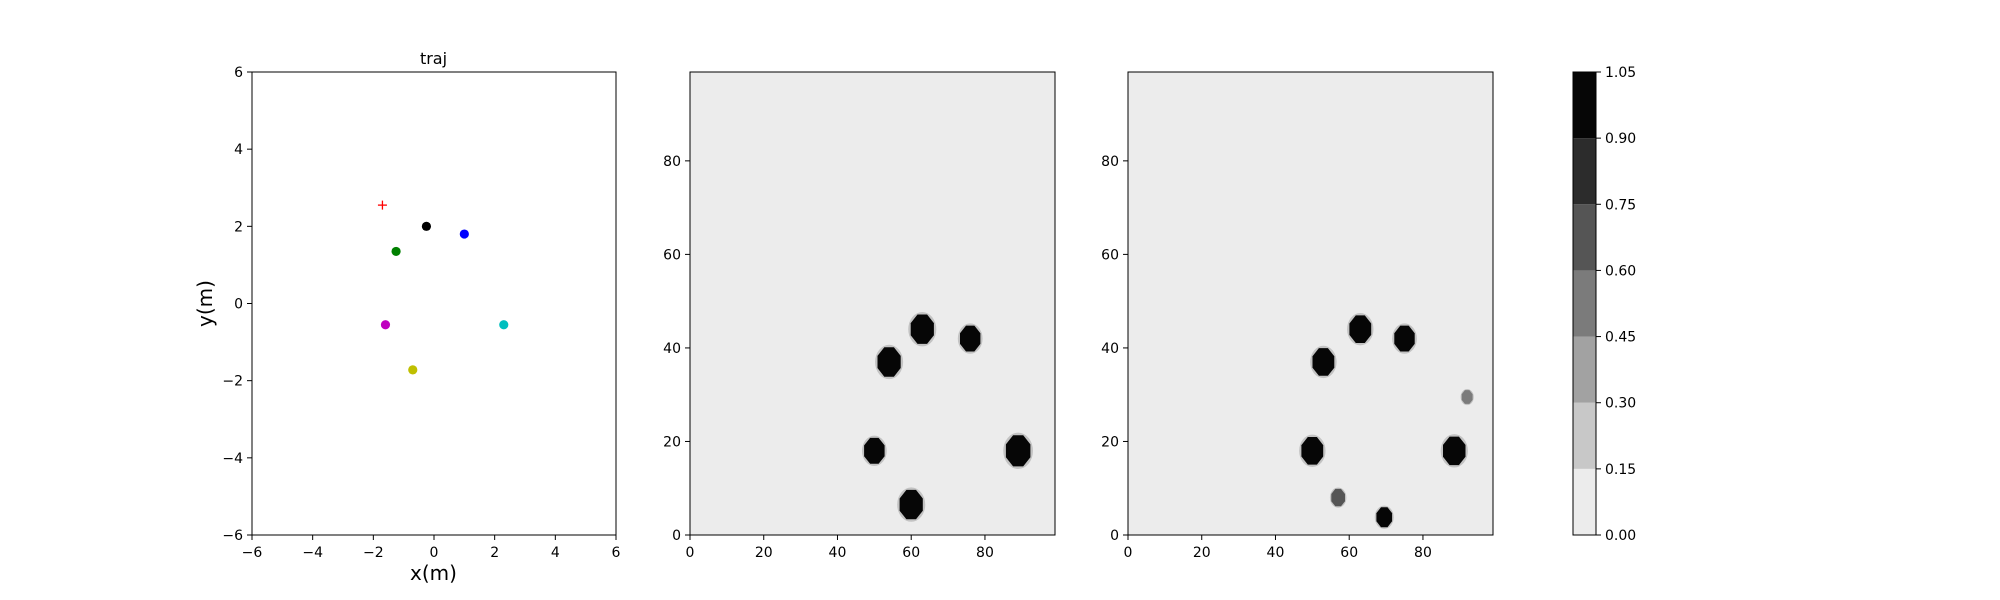 This screenshot has height=600, width=2000. What do you see at coordinates (1110, 442) in the screenshot?
I see `map-b-y-tick-label: 20` at bounding box center [1110, 442].